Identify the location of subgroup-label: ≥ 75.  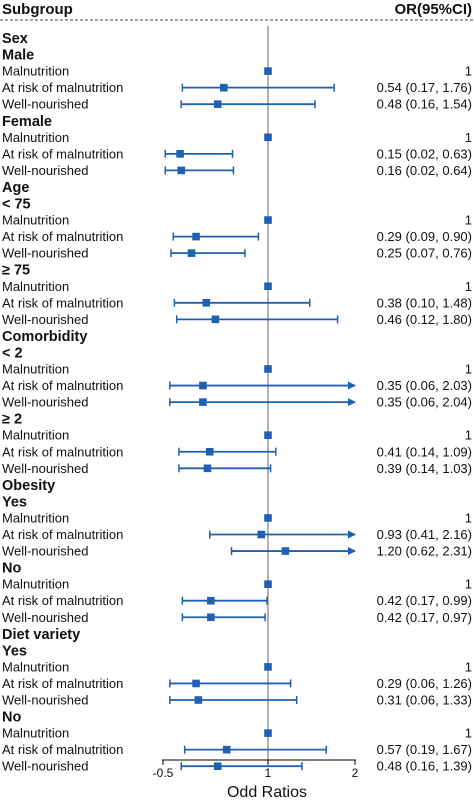
(16, 271).